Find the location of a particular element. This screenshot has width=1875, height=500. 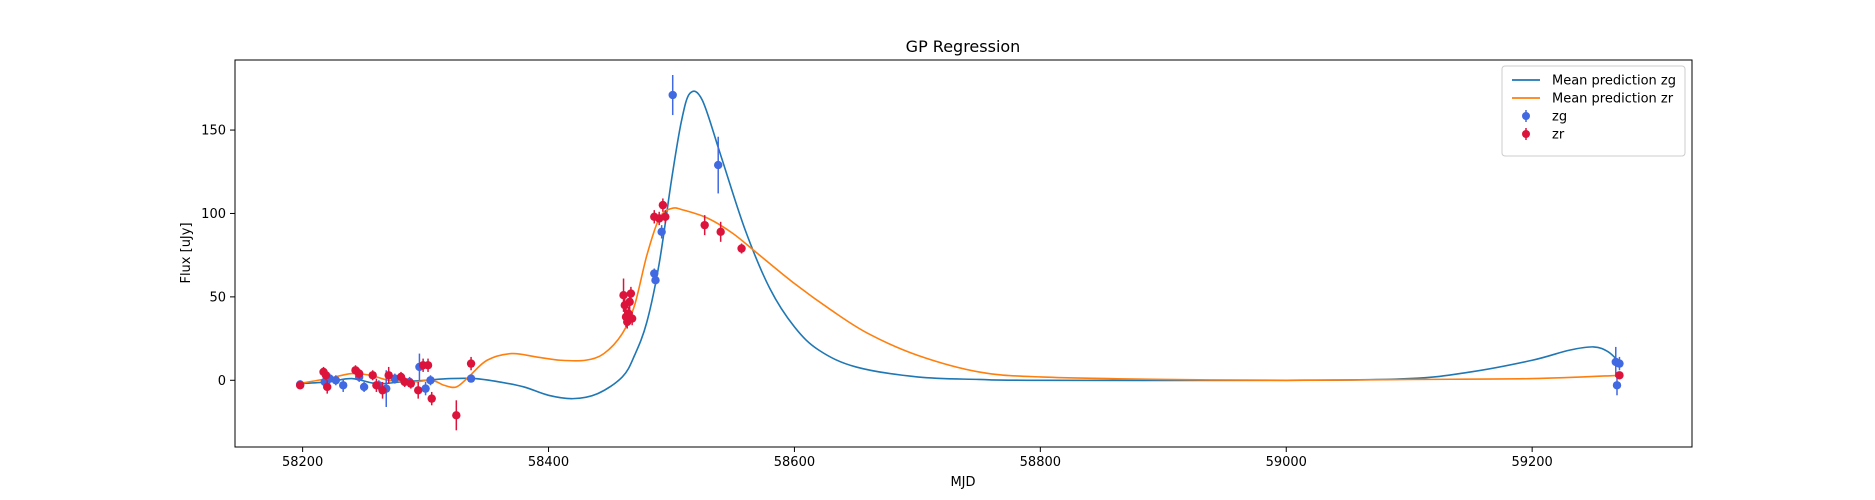

x-tick-label: 58600 is located at coordinates (794, 462).